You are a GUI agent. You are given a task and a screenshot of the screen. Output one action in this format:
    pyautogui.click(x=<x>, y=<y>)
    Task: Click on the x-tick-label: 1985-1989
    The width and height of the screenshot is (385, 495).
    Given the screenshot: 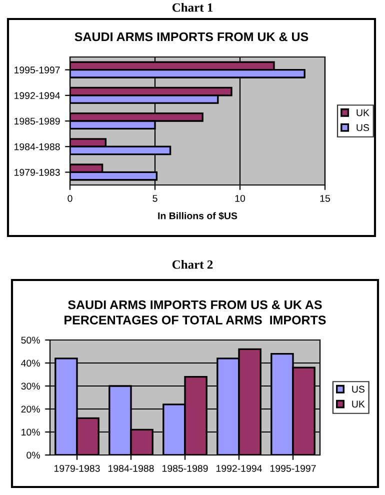 What is the action you would take?
    pyautogui.click(x=185, y=468)
    